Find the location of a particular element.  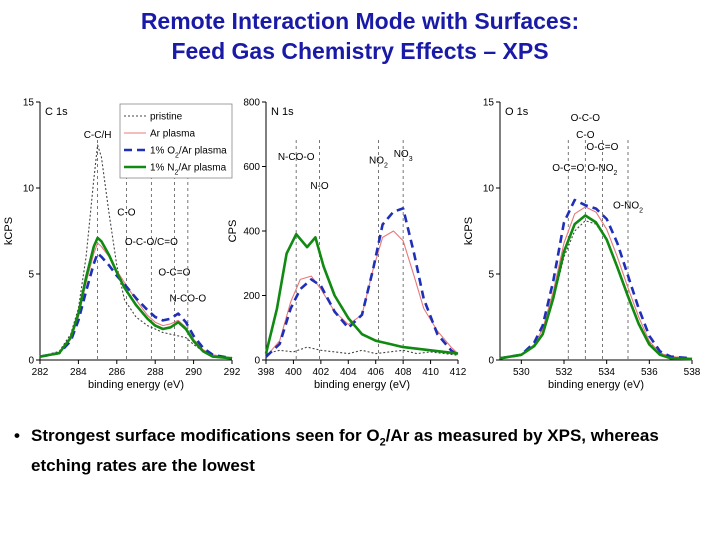

y-tick-label: 200 is located at coordinates (251, 296).